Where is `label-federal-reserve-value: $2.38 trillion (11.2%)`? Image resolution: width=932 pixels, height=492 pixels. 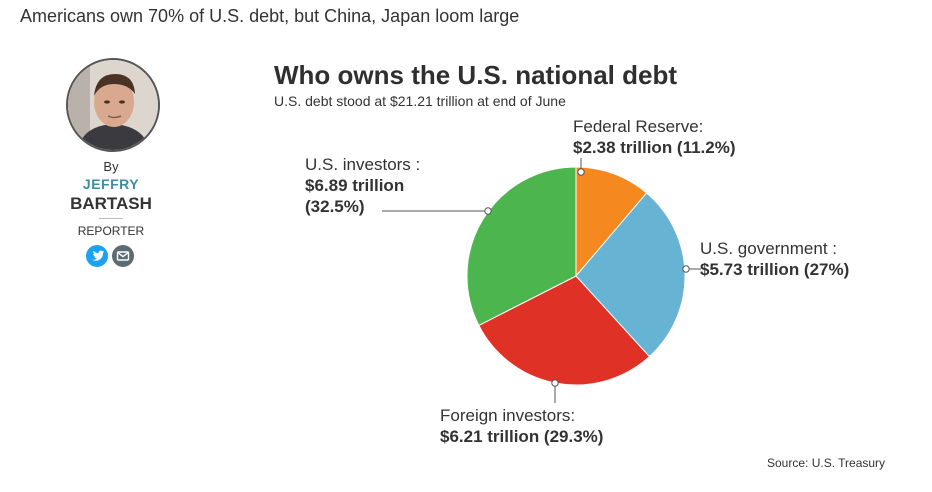 label-federal-reserve-value: $2.38 trillion (11.2%) is located at coordinates (654, 147).